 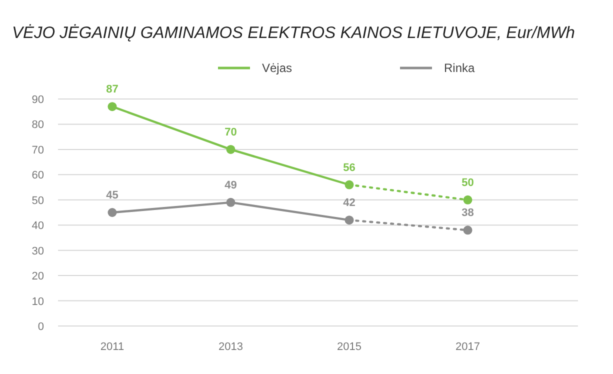 I want to click on y-tick-label: 10, so click(x=38, y=302).